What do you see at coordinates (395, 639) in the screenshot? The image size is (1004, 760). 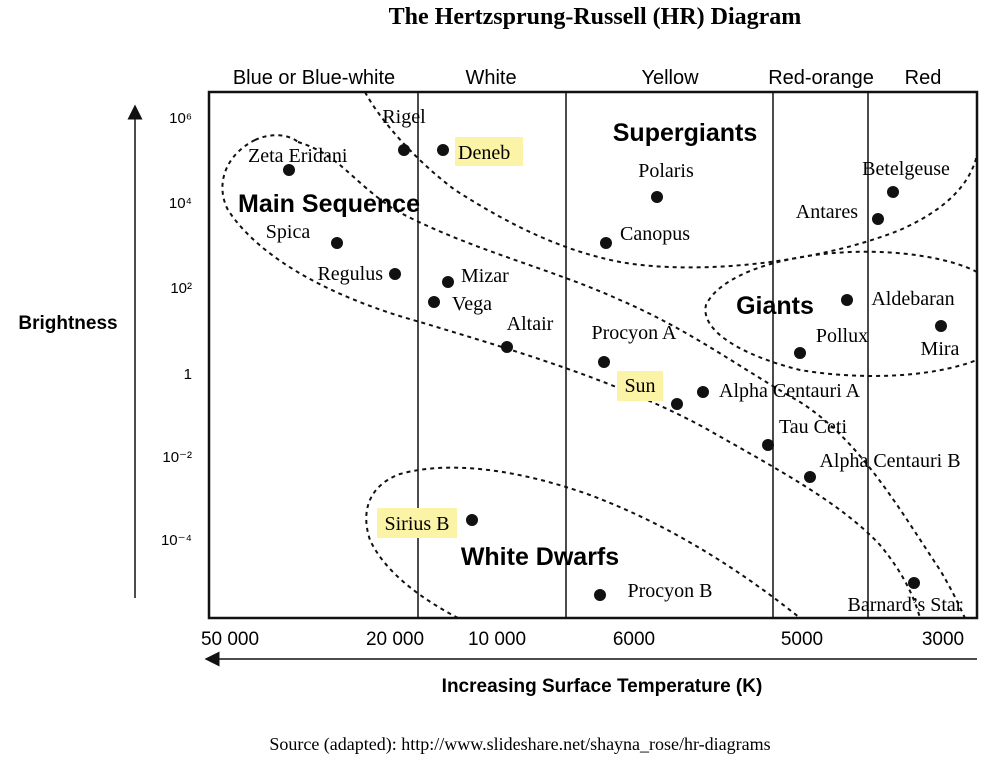 I see `x-tick-label: 20 000` at bounding box center [395, 639].